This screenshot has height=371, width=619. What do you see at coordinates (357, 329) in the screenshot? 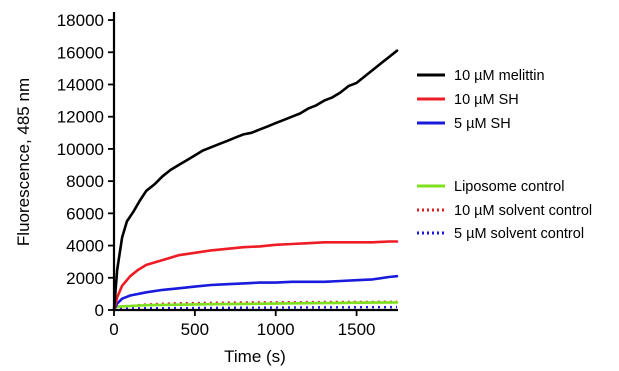
I see `x-tick-label: 1500` at bounding box center [357, 329].